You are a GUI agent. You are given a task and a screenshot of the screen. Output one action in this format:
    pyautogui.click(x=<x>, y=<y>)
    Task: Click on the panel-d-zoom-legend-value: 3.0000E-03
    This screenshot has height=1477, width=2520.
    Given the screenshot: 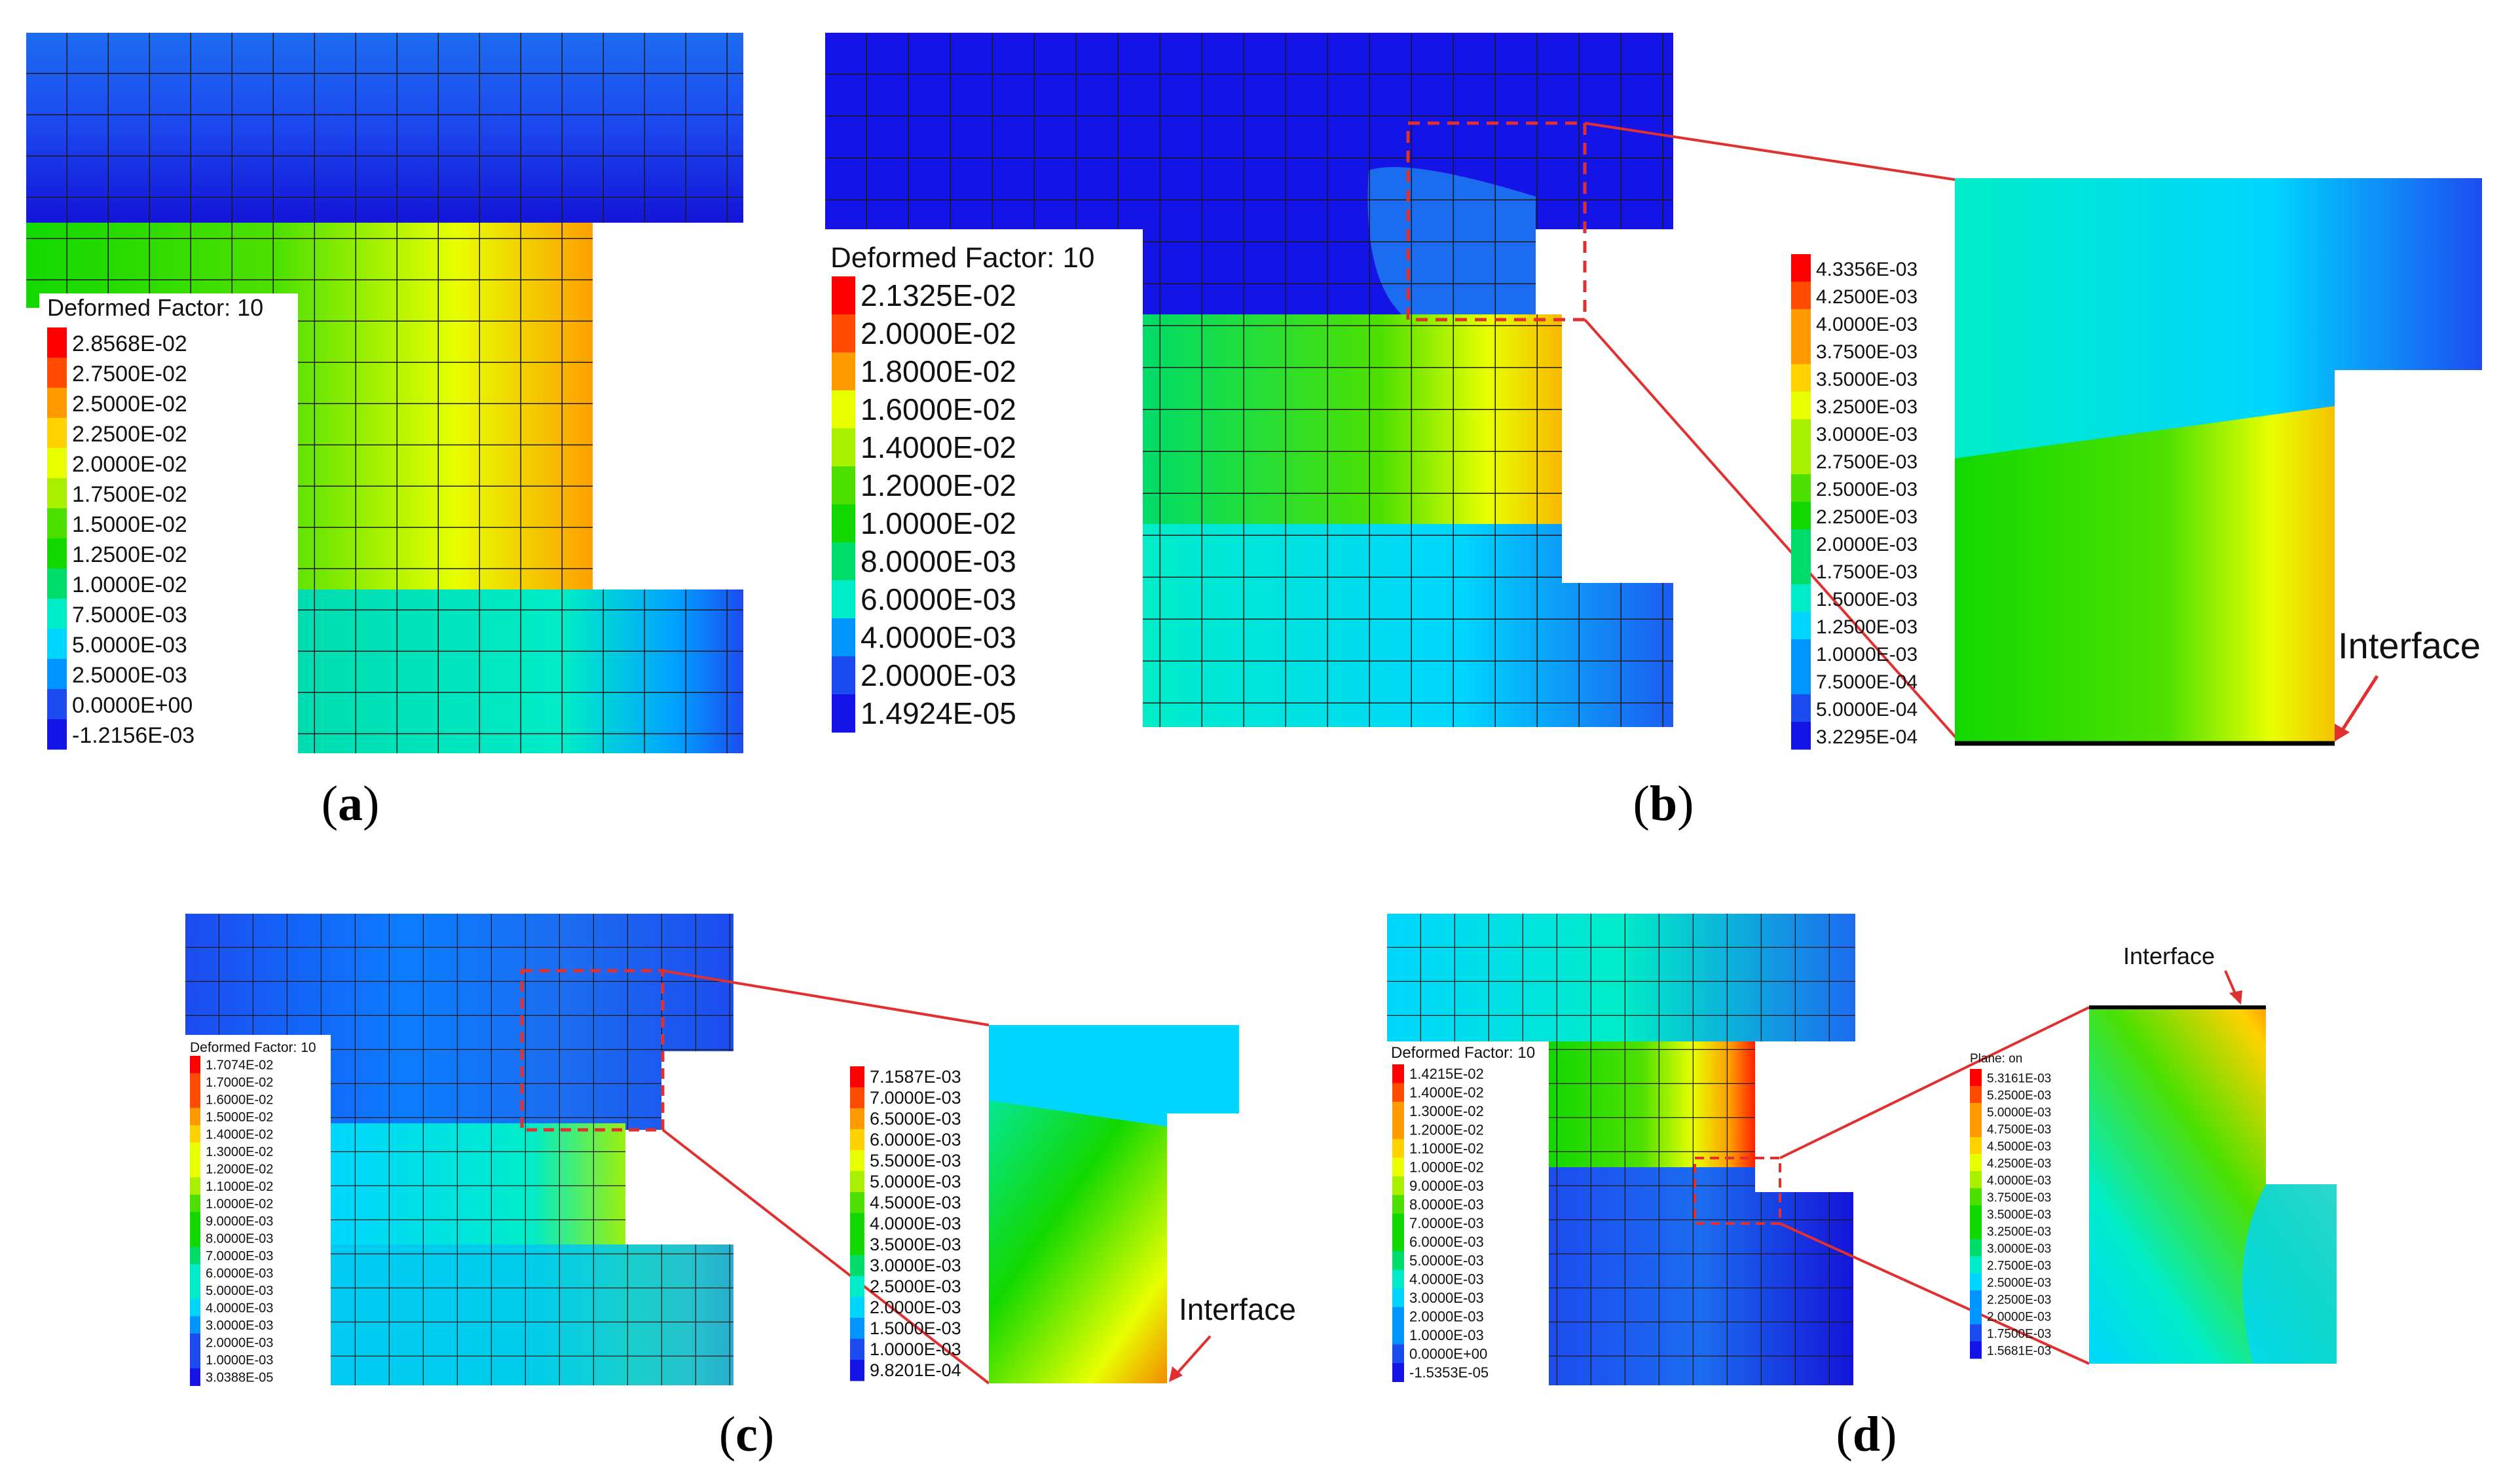 What is the action you would take?
    pyautogui.click(x=2019, y=1249)
    